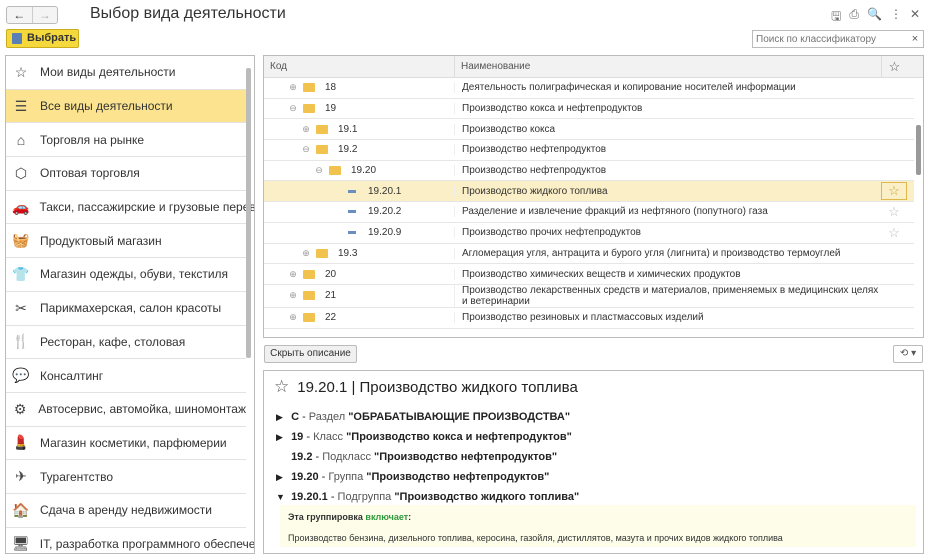 The width and height of the screenshot is (930, 557). I want to click on table-scrollbar, so click(918, 150).